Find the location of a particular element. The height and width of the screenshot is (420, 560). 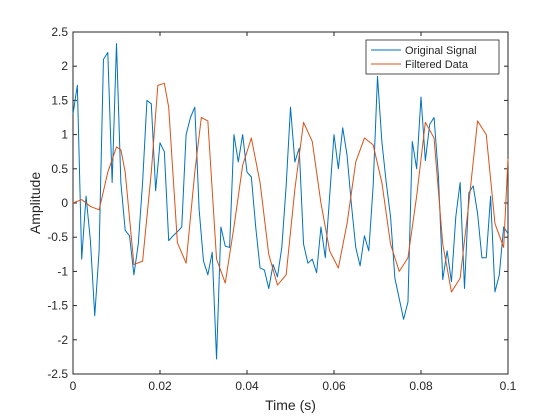

x-tick-label: 0.04 is located at coordinates (247, 386).